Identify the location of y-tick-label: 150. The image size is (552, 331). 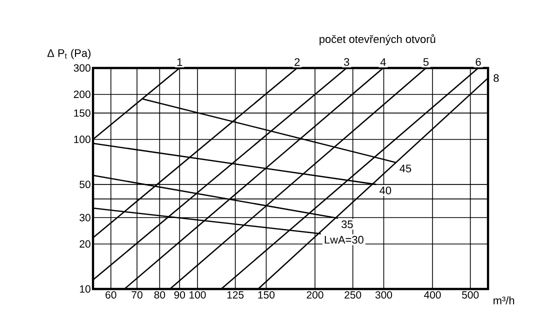
(82, 113).